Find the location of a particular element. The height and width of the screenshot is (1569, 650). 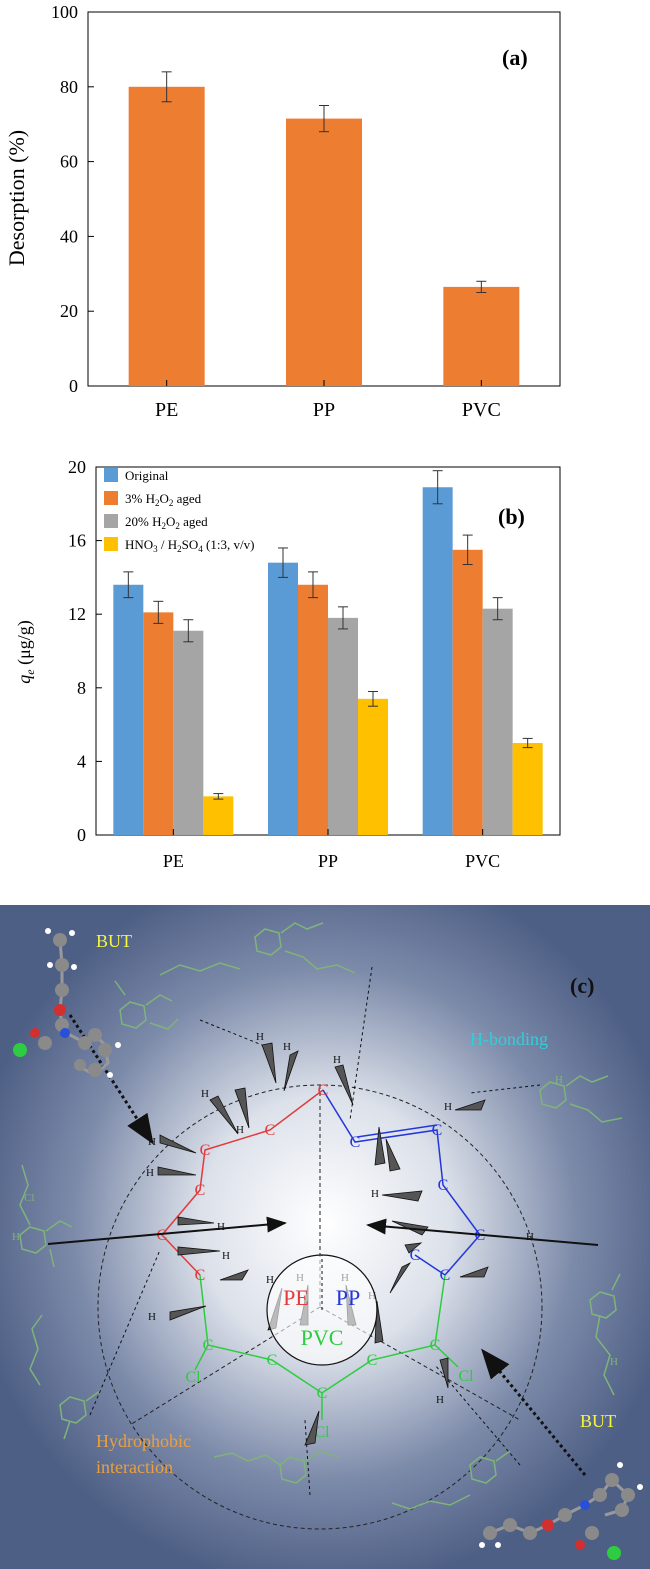

y-axis-label: qe (μg/g) is located at coordinates (25, 651).